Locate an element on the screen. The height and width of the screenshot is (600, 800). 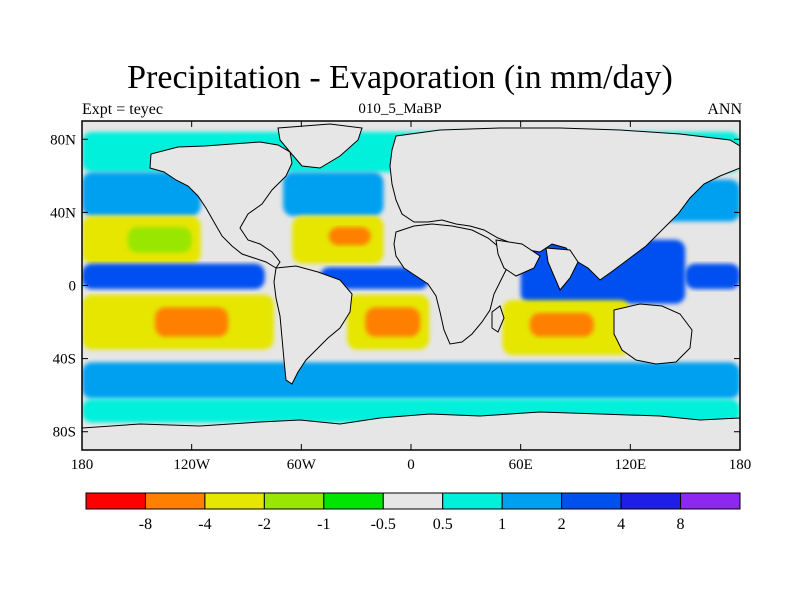
x-tick-label: 120E is located at coordinates (630, 465).